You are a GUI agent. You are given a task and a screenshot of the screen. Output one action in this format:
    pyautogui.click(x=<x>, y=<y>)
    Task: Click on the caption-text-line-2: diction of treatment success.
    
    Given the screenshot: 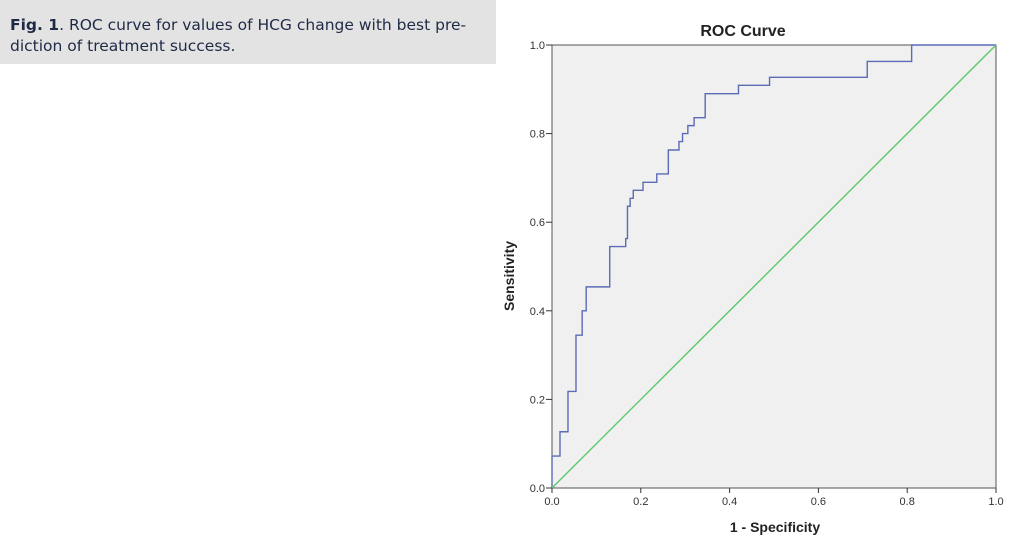 What is the action you would take?
    pyautogui.click(x=123, y=46)
    